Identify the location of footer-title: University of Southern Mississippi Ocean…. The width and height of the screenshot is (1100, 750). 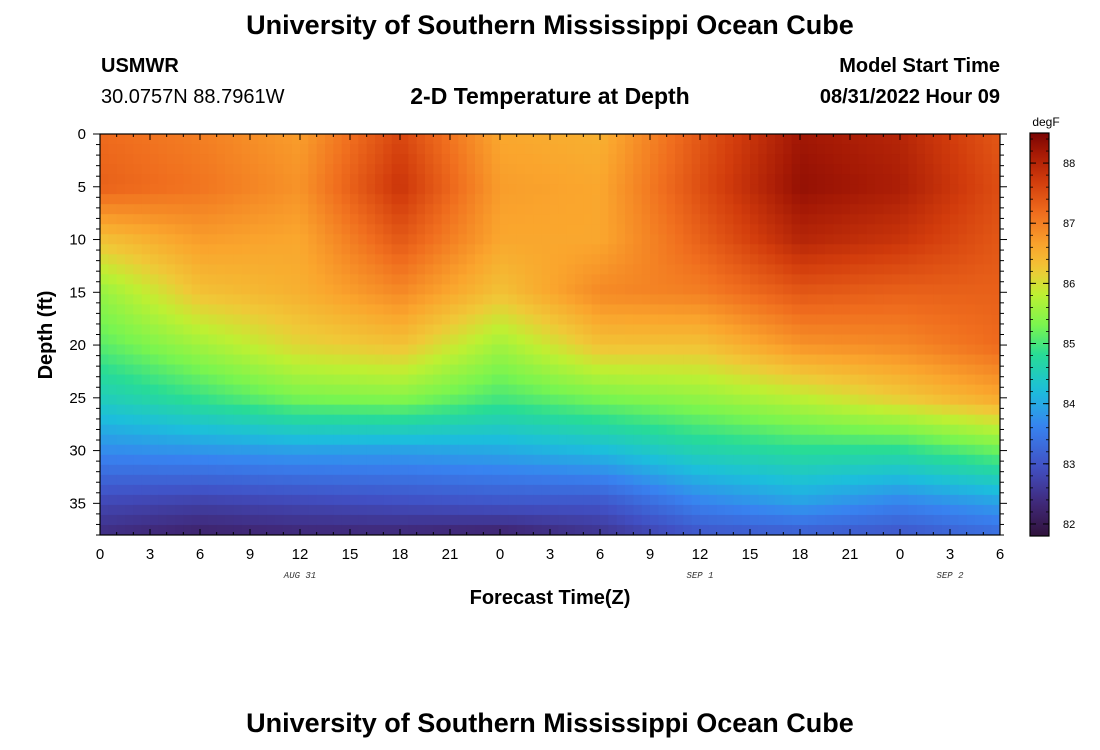
(550, 723).